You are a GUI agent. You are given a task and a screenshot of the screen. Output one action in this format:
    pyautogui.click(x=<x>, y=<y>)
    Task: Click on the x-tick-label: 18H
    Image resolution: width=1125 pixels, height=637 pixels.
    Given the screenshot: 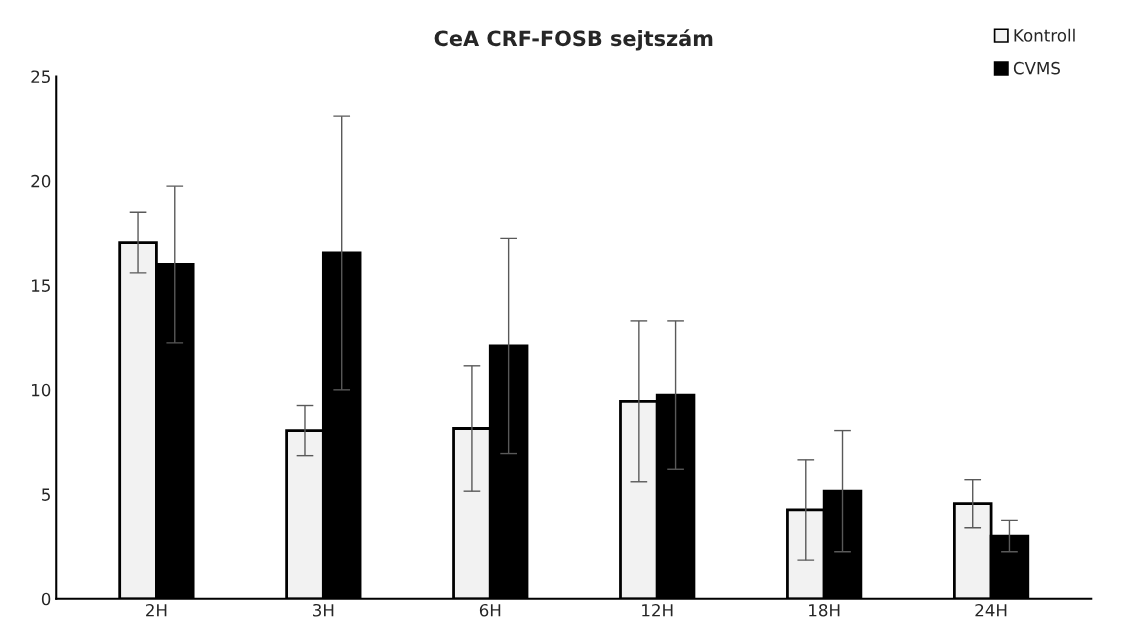 What is the action you would take?
    pyautogui.click(x=824, y=610)
    